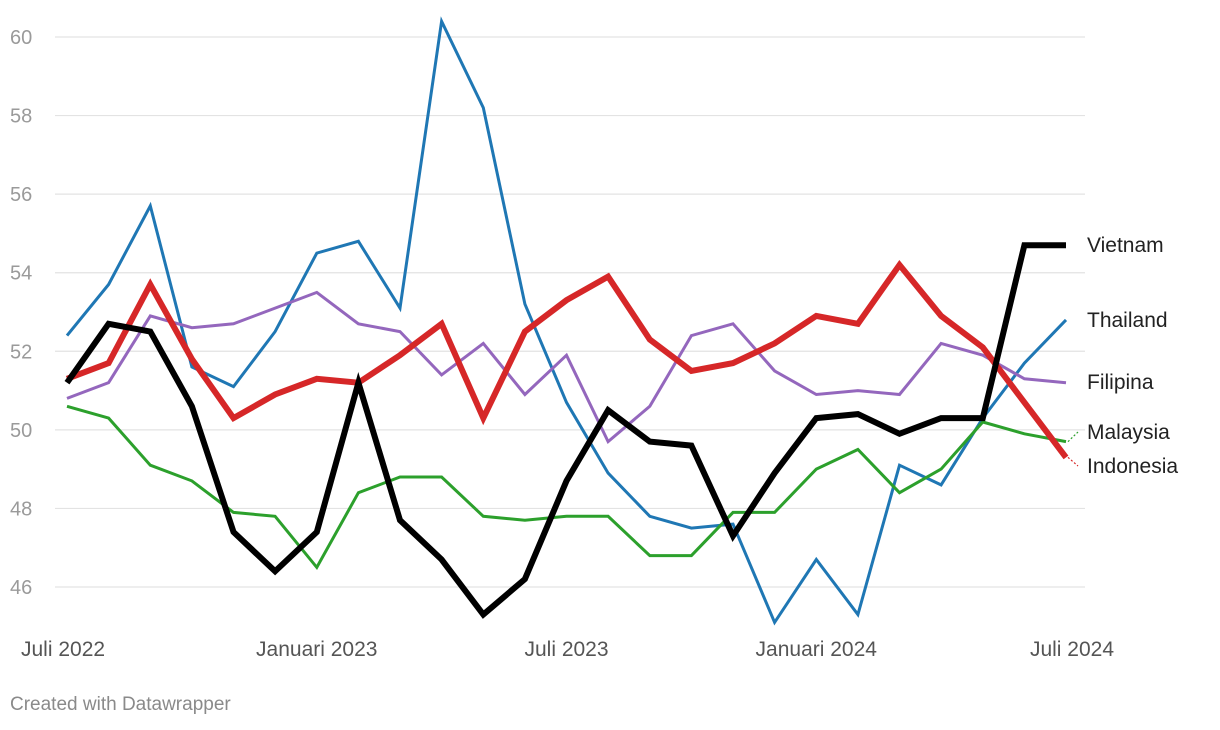  I want to click on series-label-malaysia: Malaysia, so click(1128, 432).